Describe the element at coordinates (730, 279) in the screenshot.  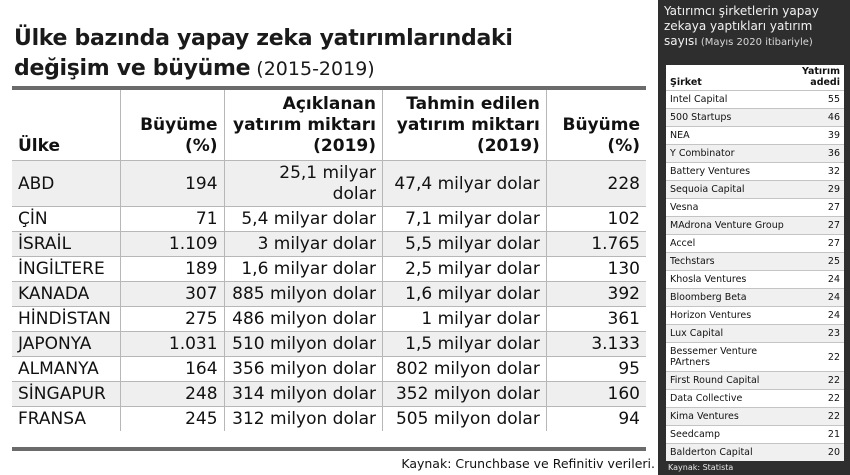
I see `company-cell: Khosla Ventures` at that location.